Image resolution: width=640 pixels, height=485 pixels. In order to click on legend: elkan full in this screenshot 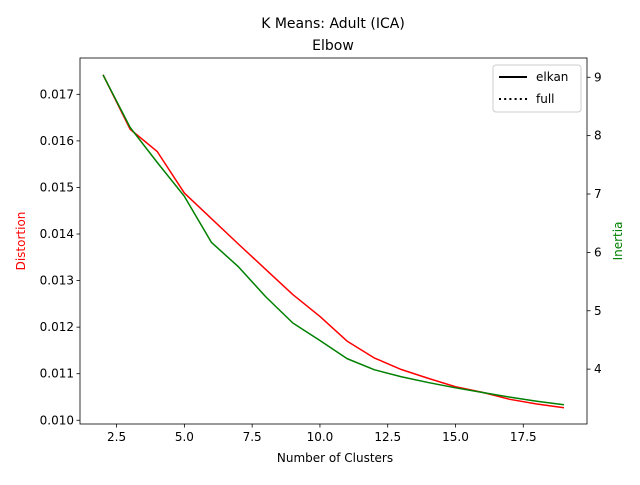, I will do `click(537, 88)`.